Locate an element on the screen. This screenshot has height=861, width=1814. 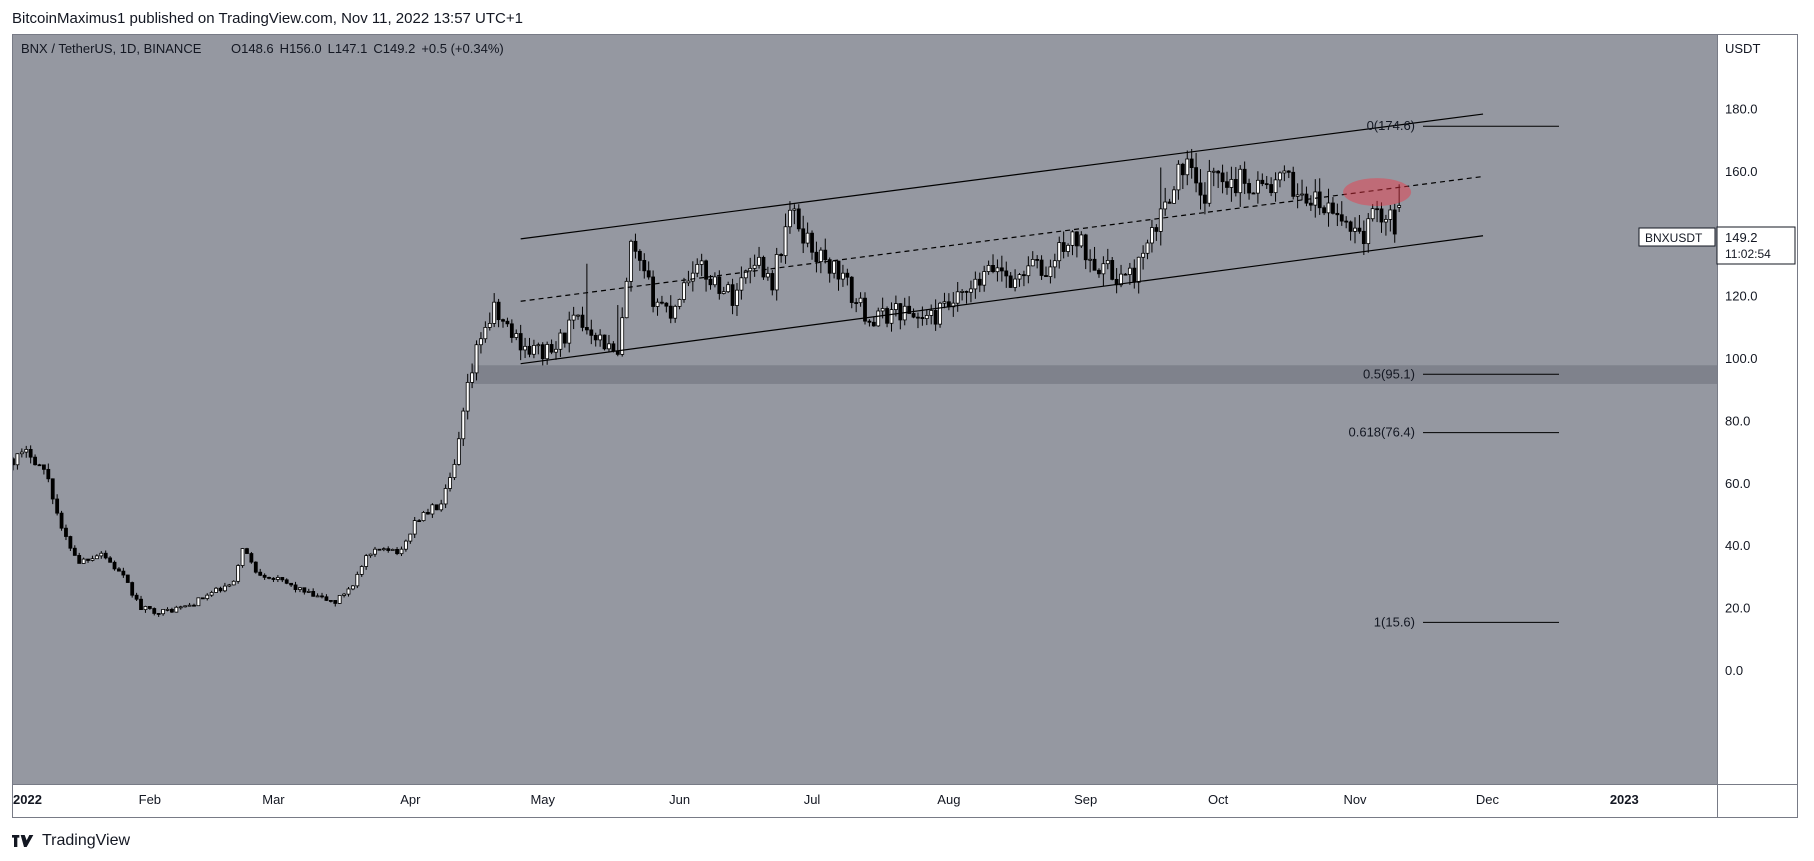
time-axis-background is located at coordinates (865, 800).